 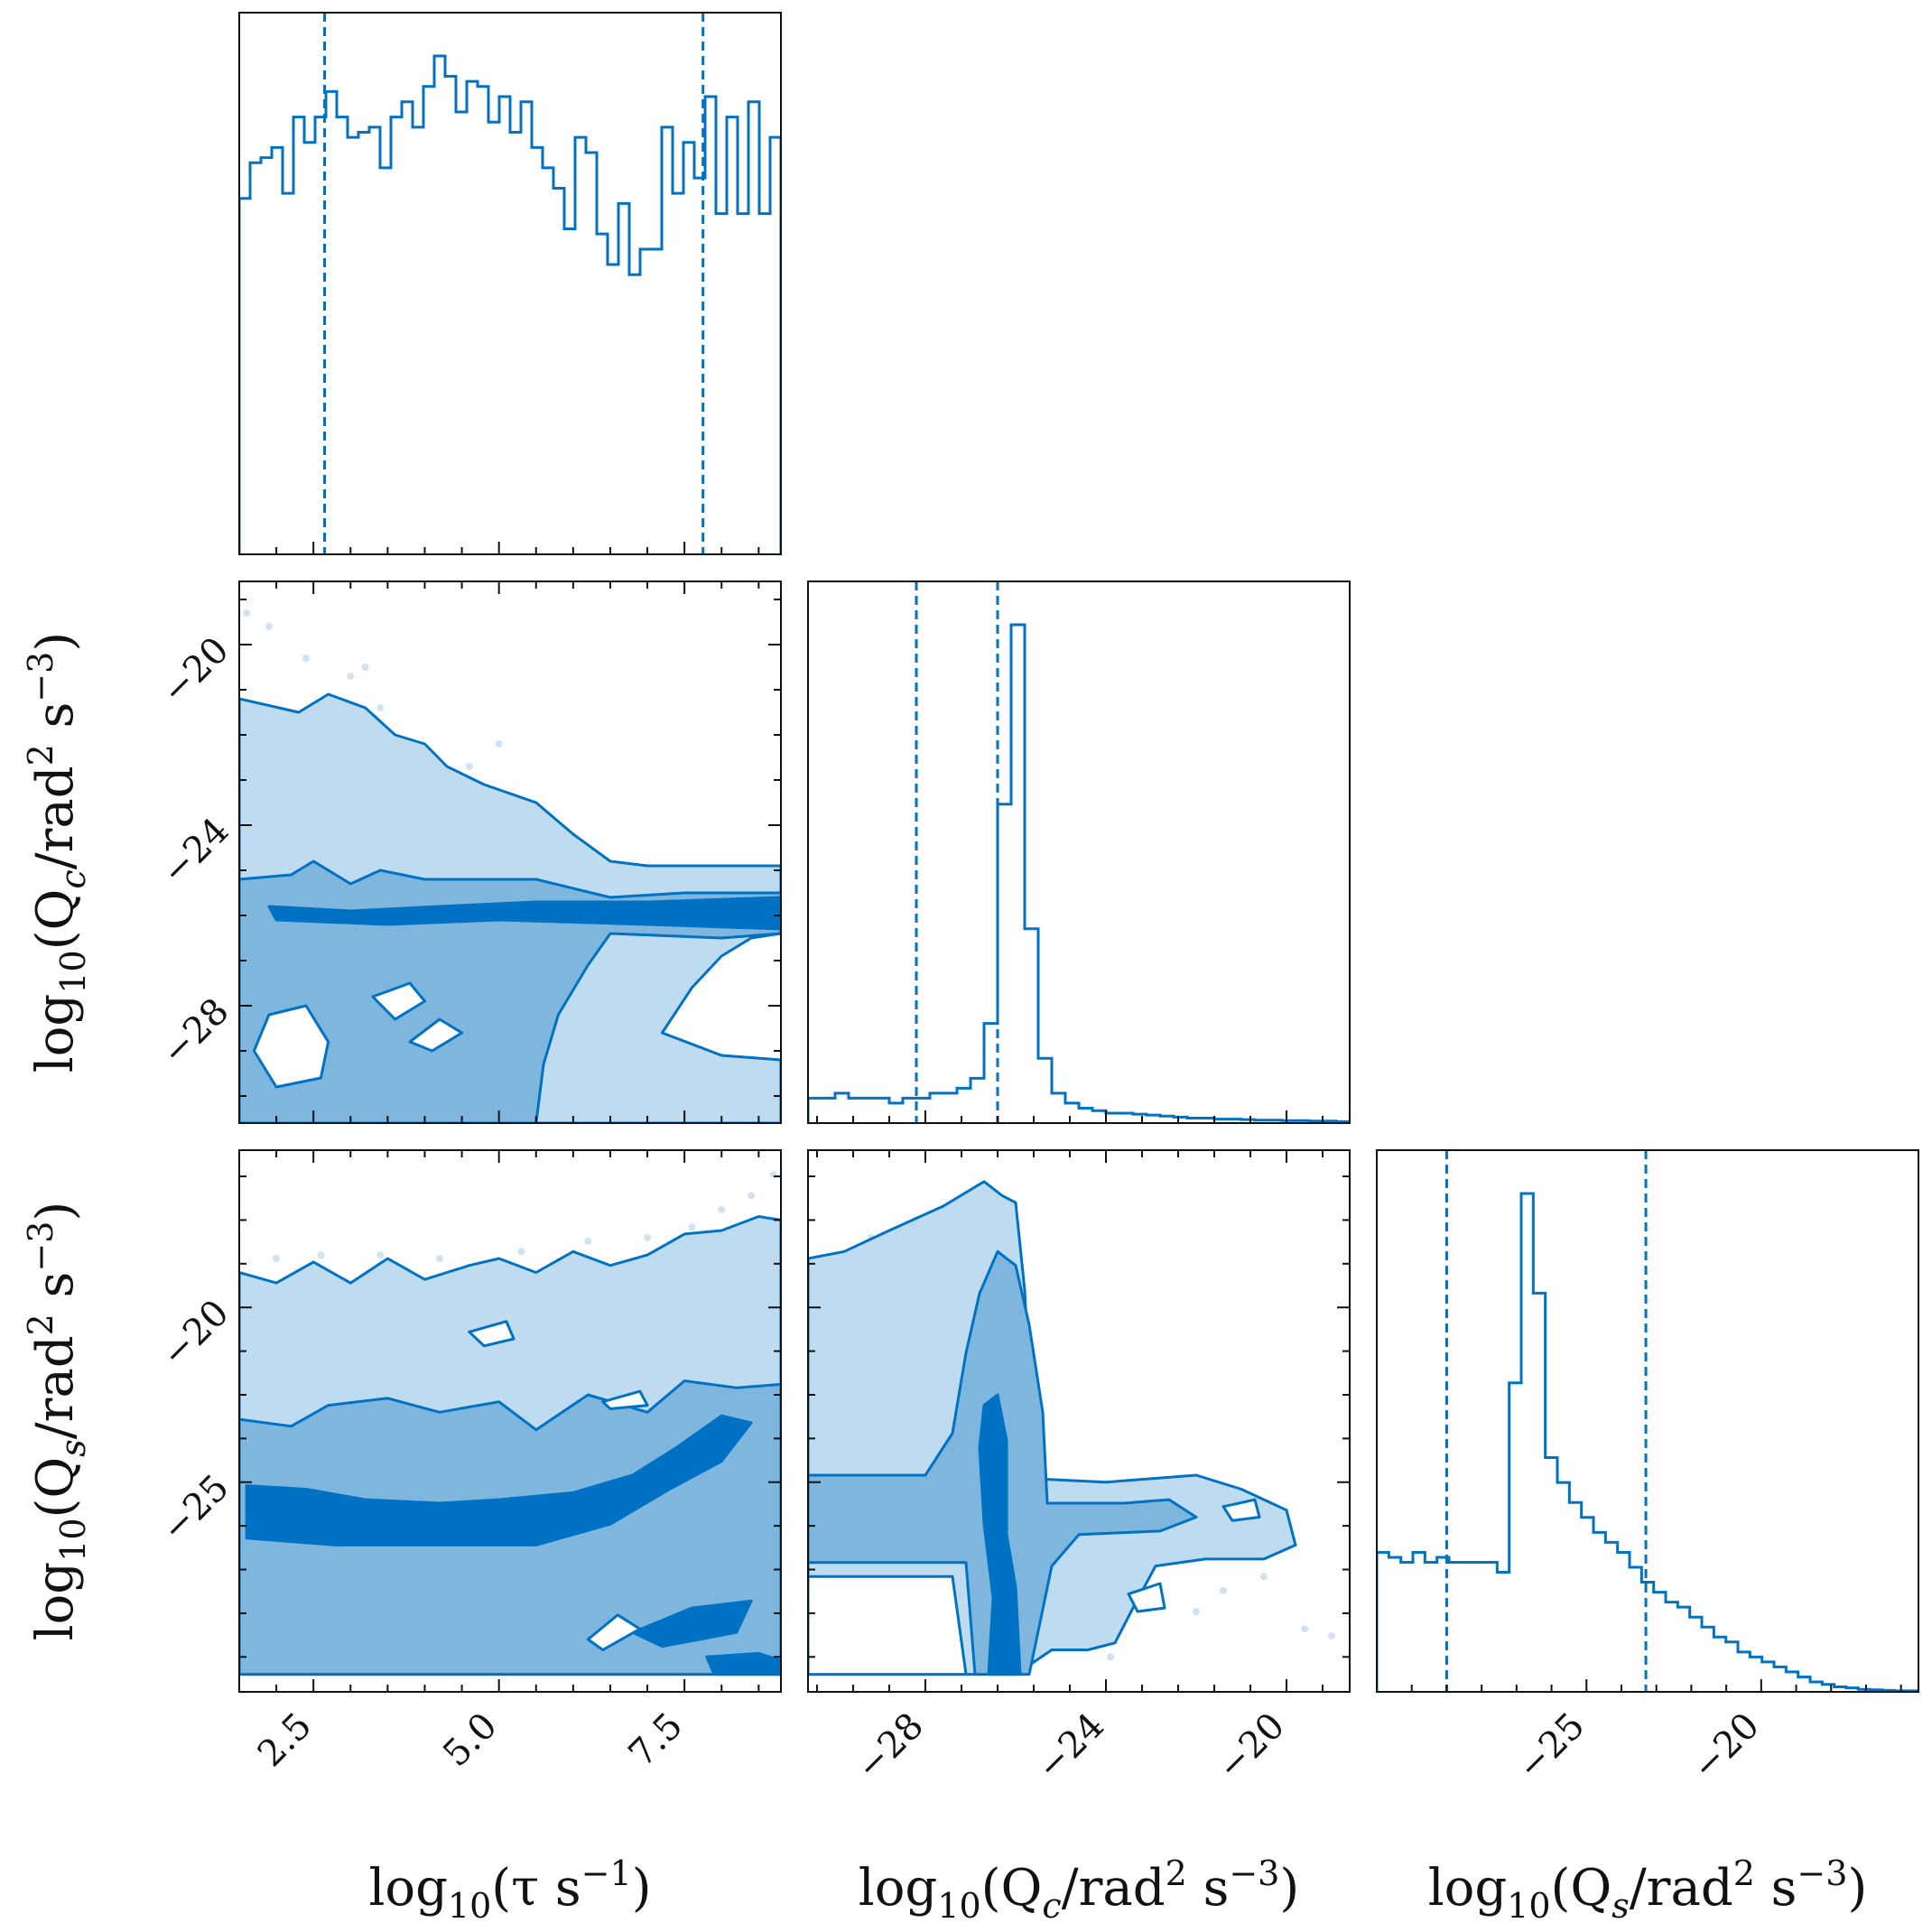 What do you see at coordinates (510, 304) in the screenshot?
I see `histogram-tau` at bounding box center [510, 304].